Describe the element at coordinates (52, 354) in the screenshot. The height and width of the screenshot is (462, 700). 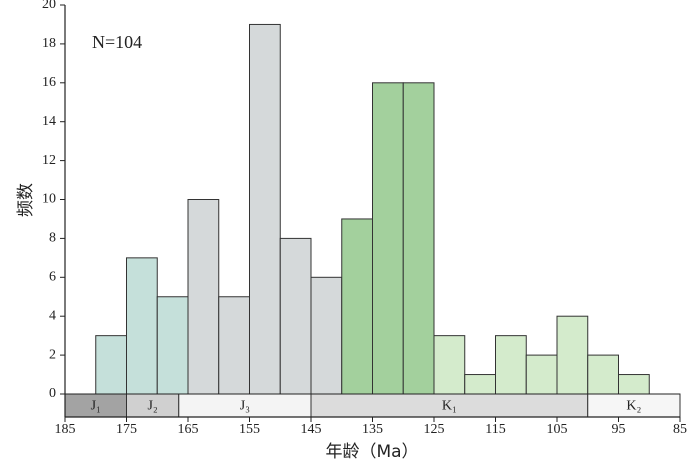
I see `y-tick-label: 2` at that location.